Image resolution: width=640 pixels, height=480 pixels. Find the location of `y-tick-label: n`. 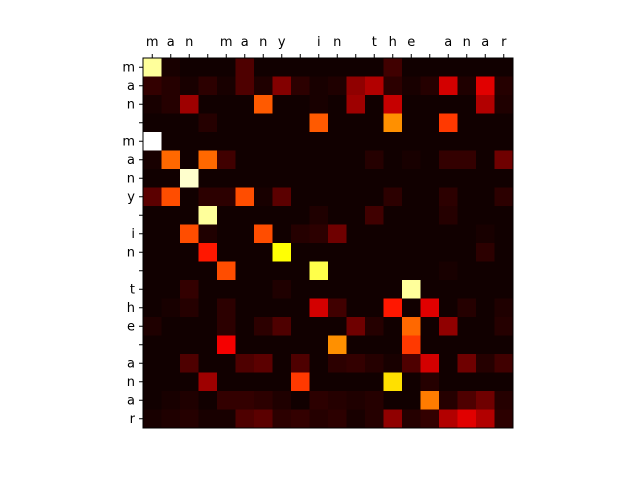

y-tick-label: n is located at coordinates (131, 252).